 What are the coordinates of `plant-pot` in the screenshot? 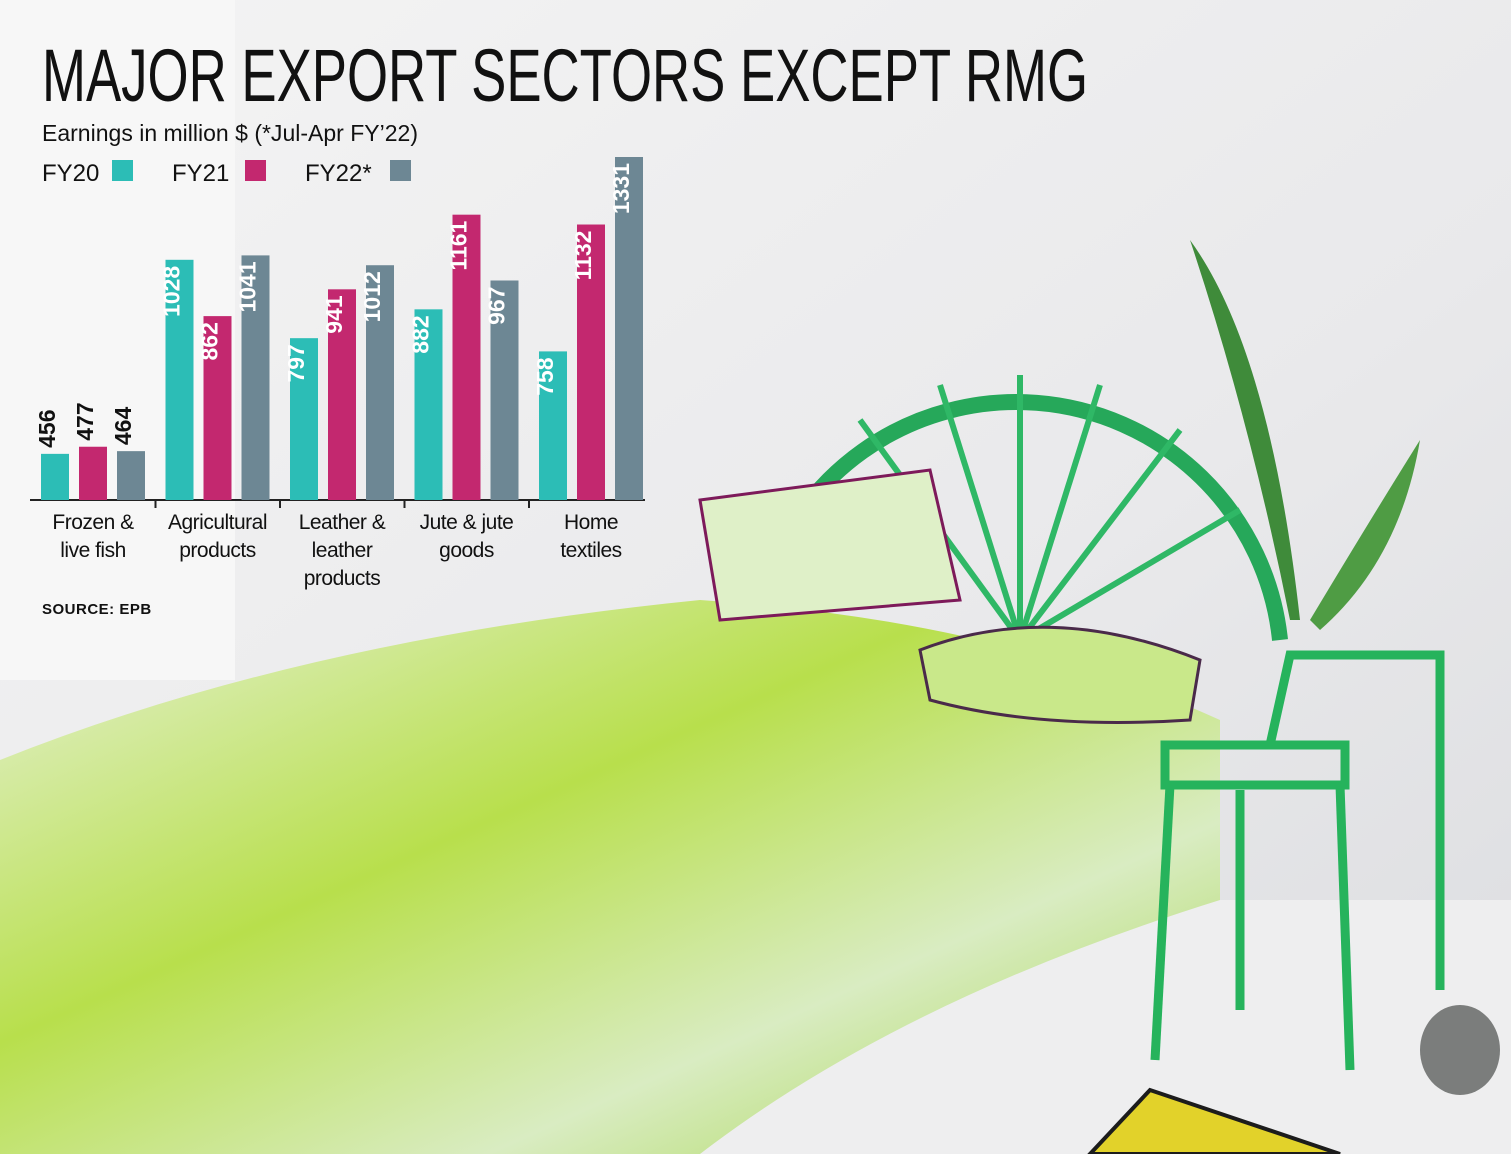 It's located at (1460, 1050).